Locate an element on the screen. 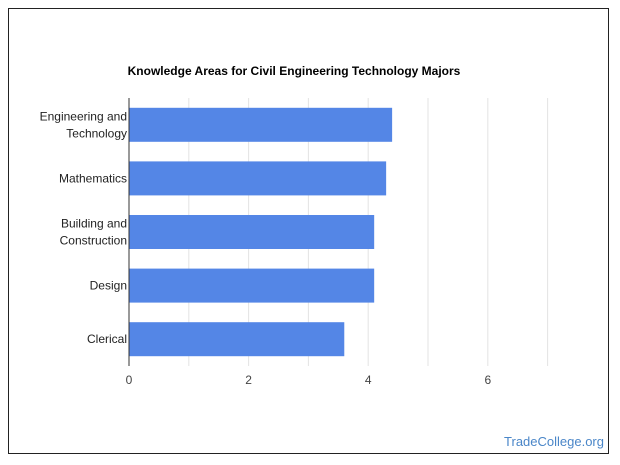  category-label: Building and Construction is located at coordinates (93, 232).